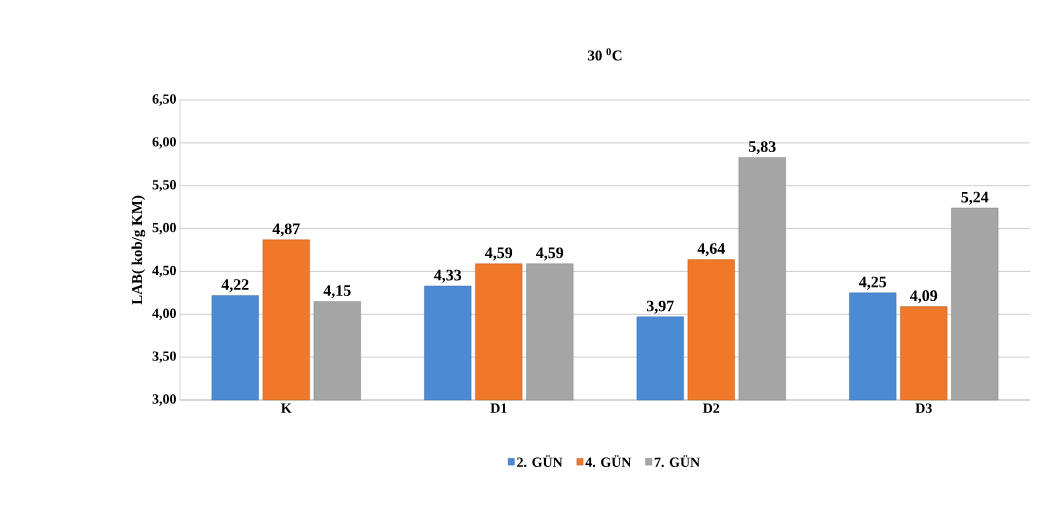 This screenshot has width=1049, height=526. I want to click on y-axis-title: LAB( kob/g KM), so click(138, 250).